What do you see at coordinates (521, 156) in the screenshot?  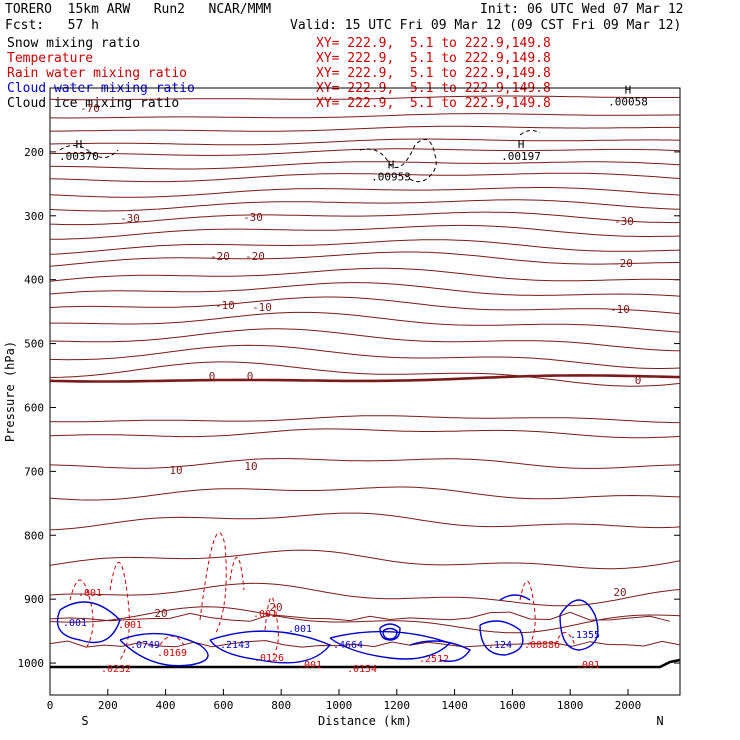 I see `ice-max-value: .00197` at bounding box center [521, 156].